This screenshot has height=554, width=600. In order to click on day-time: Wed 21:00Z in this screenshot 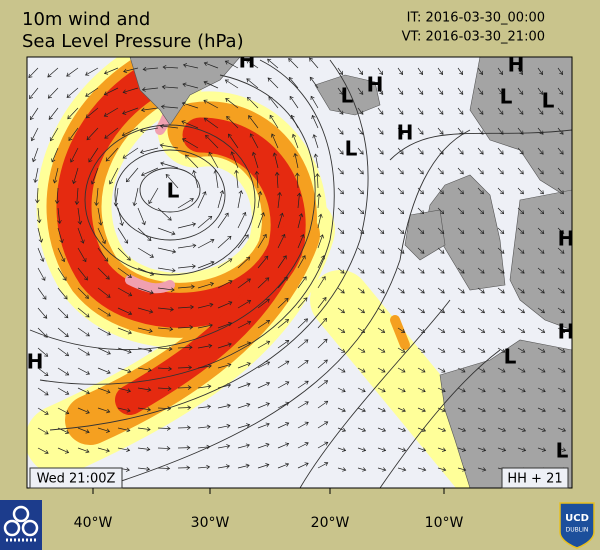, I will do `click(76, 479)`.